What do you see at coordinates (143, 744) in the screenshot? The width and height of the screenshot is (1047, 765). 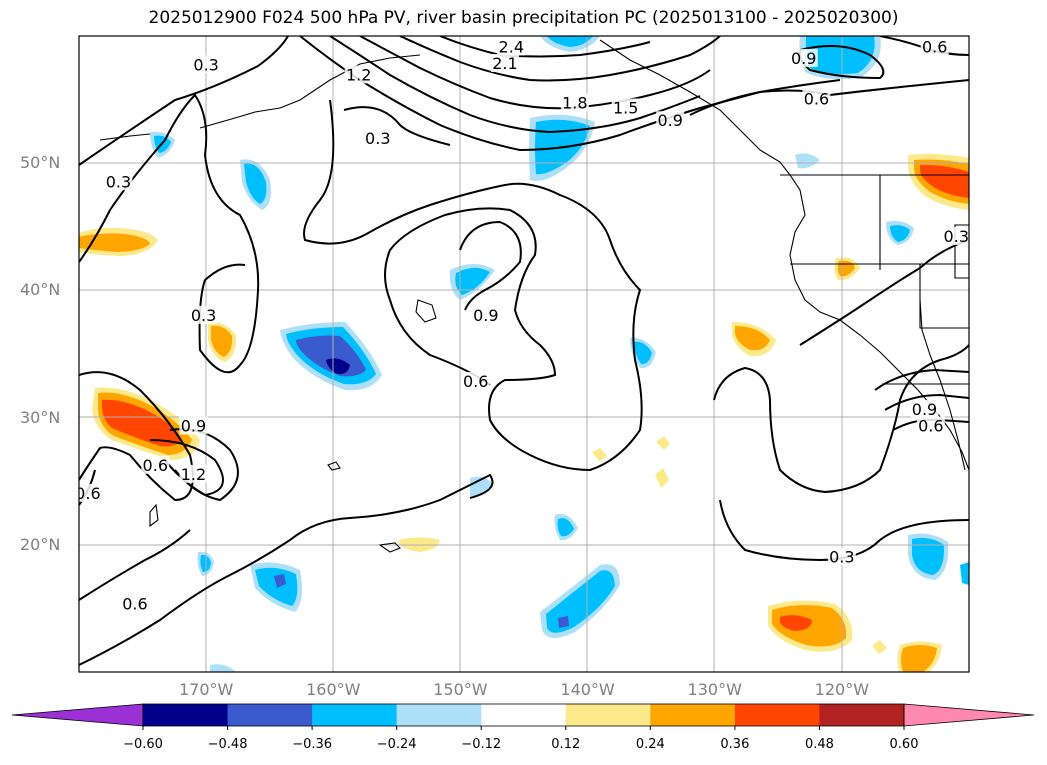 I see `colorbar-tick-label: −0.60` at bounding box center [143, 744].